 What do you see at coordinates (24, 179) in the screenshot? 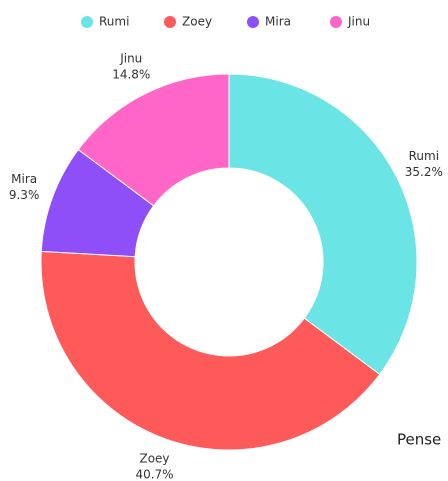
I see `slice-label: Mira` at bounding box center [24, 179].